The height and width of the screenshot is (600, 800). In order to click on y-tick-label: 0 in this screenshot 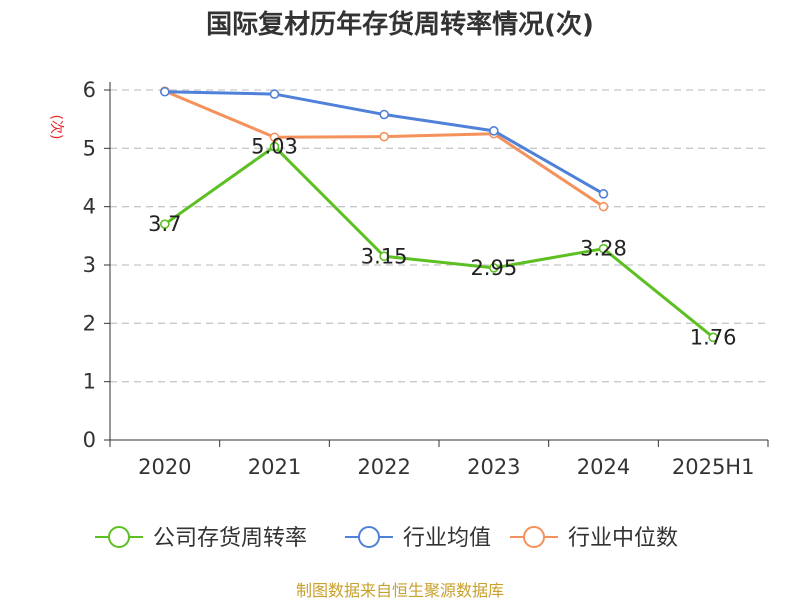, I will do `click(89, 440)`.